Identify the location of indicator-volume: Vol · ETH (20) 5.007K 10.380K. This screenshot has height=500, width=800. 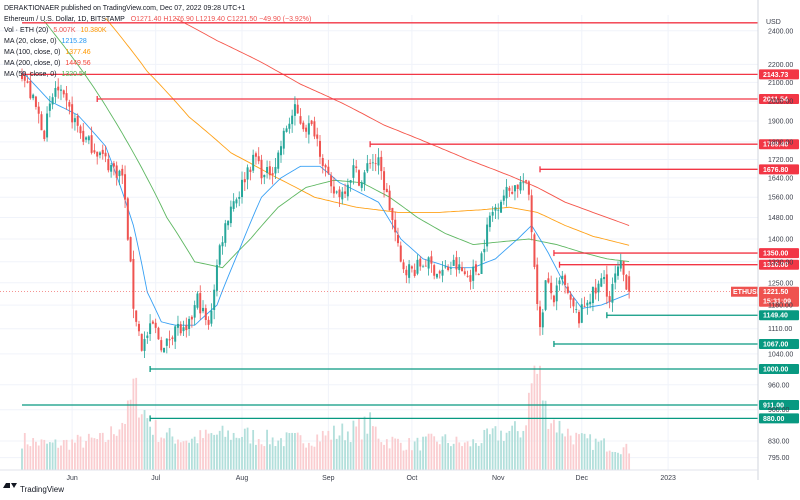
(55, 30).